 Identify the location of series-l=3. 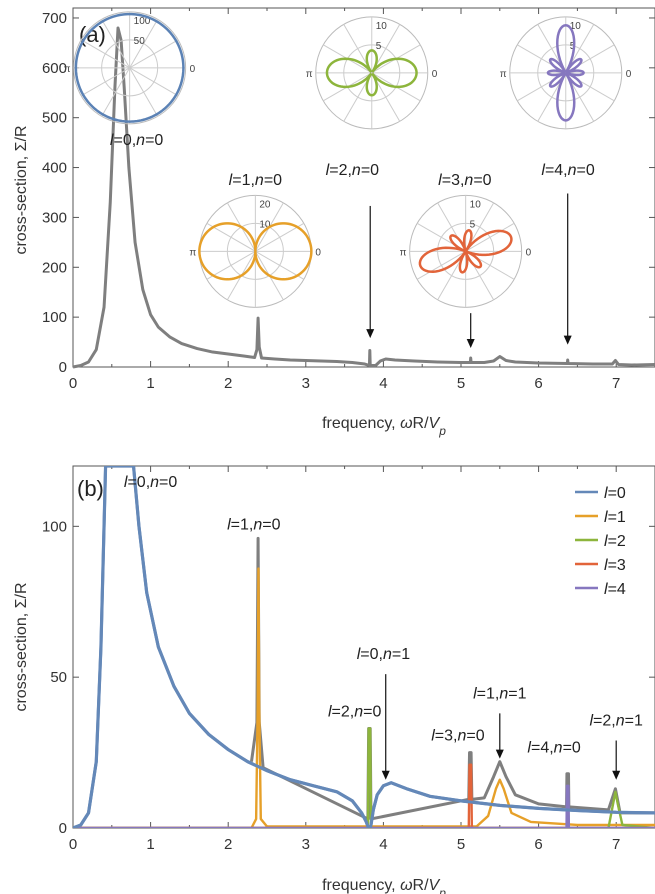
(364, 795).